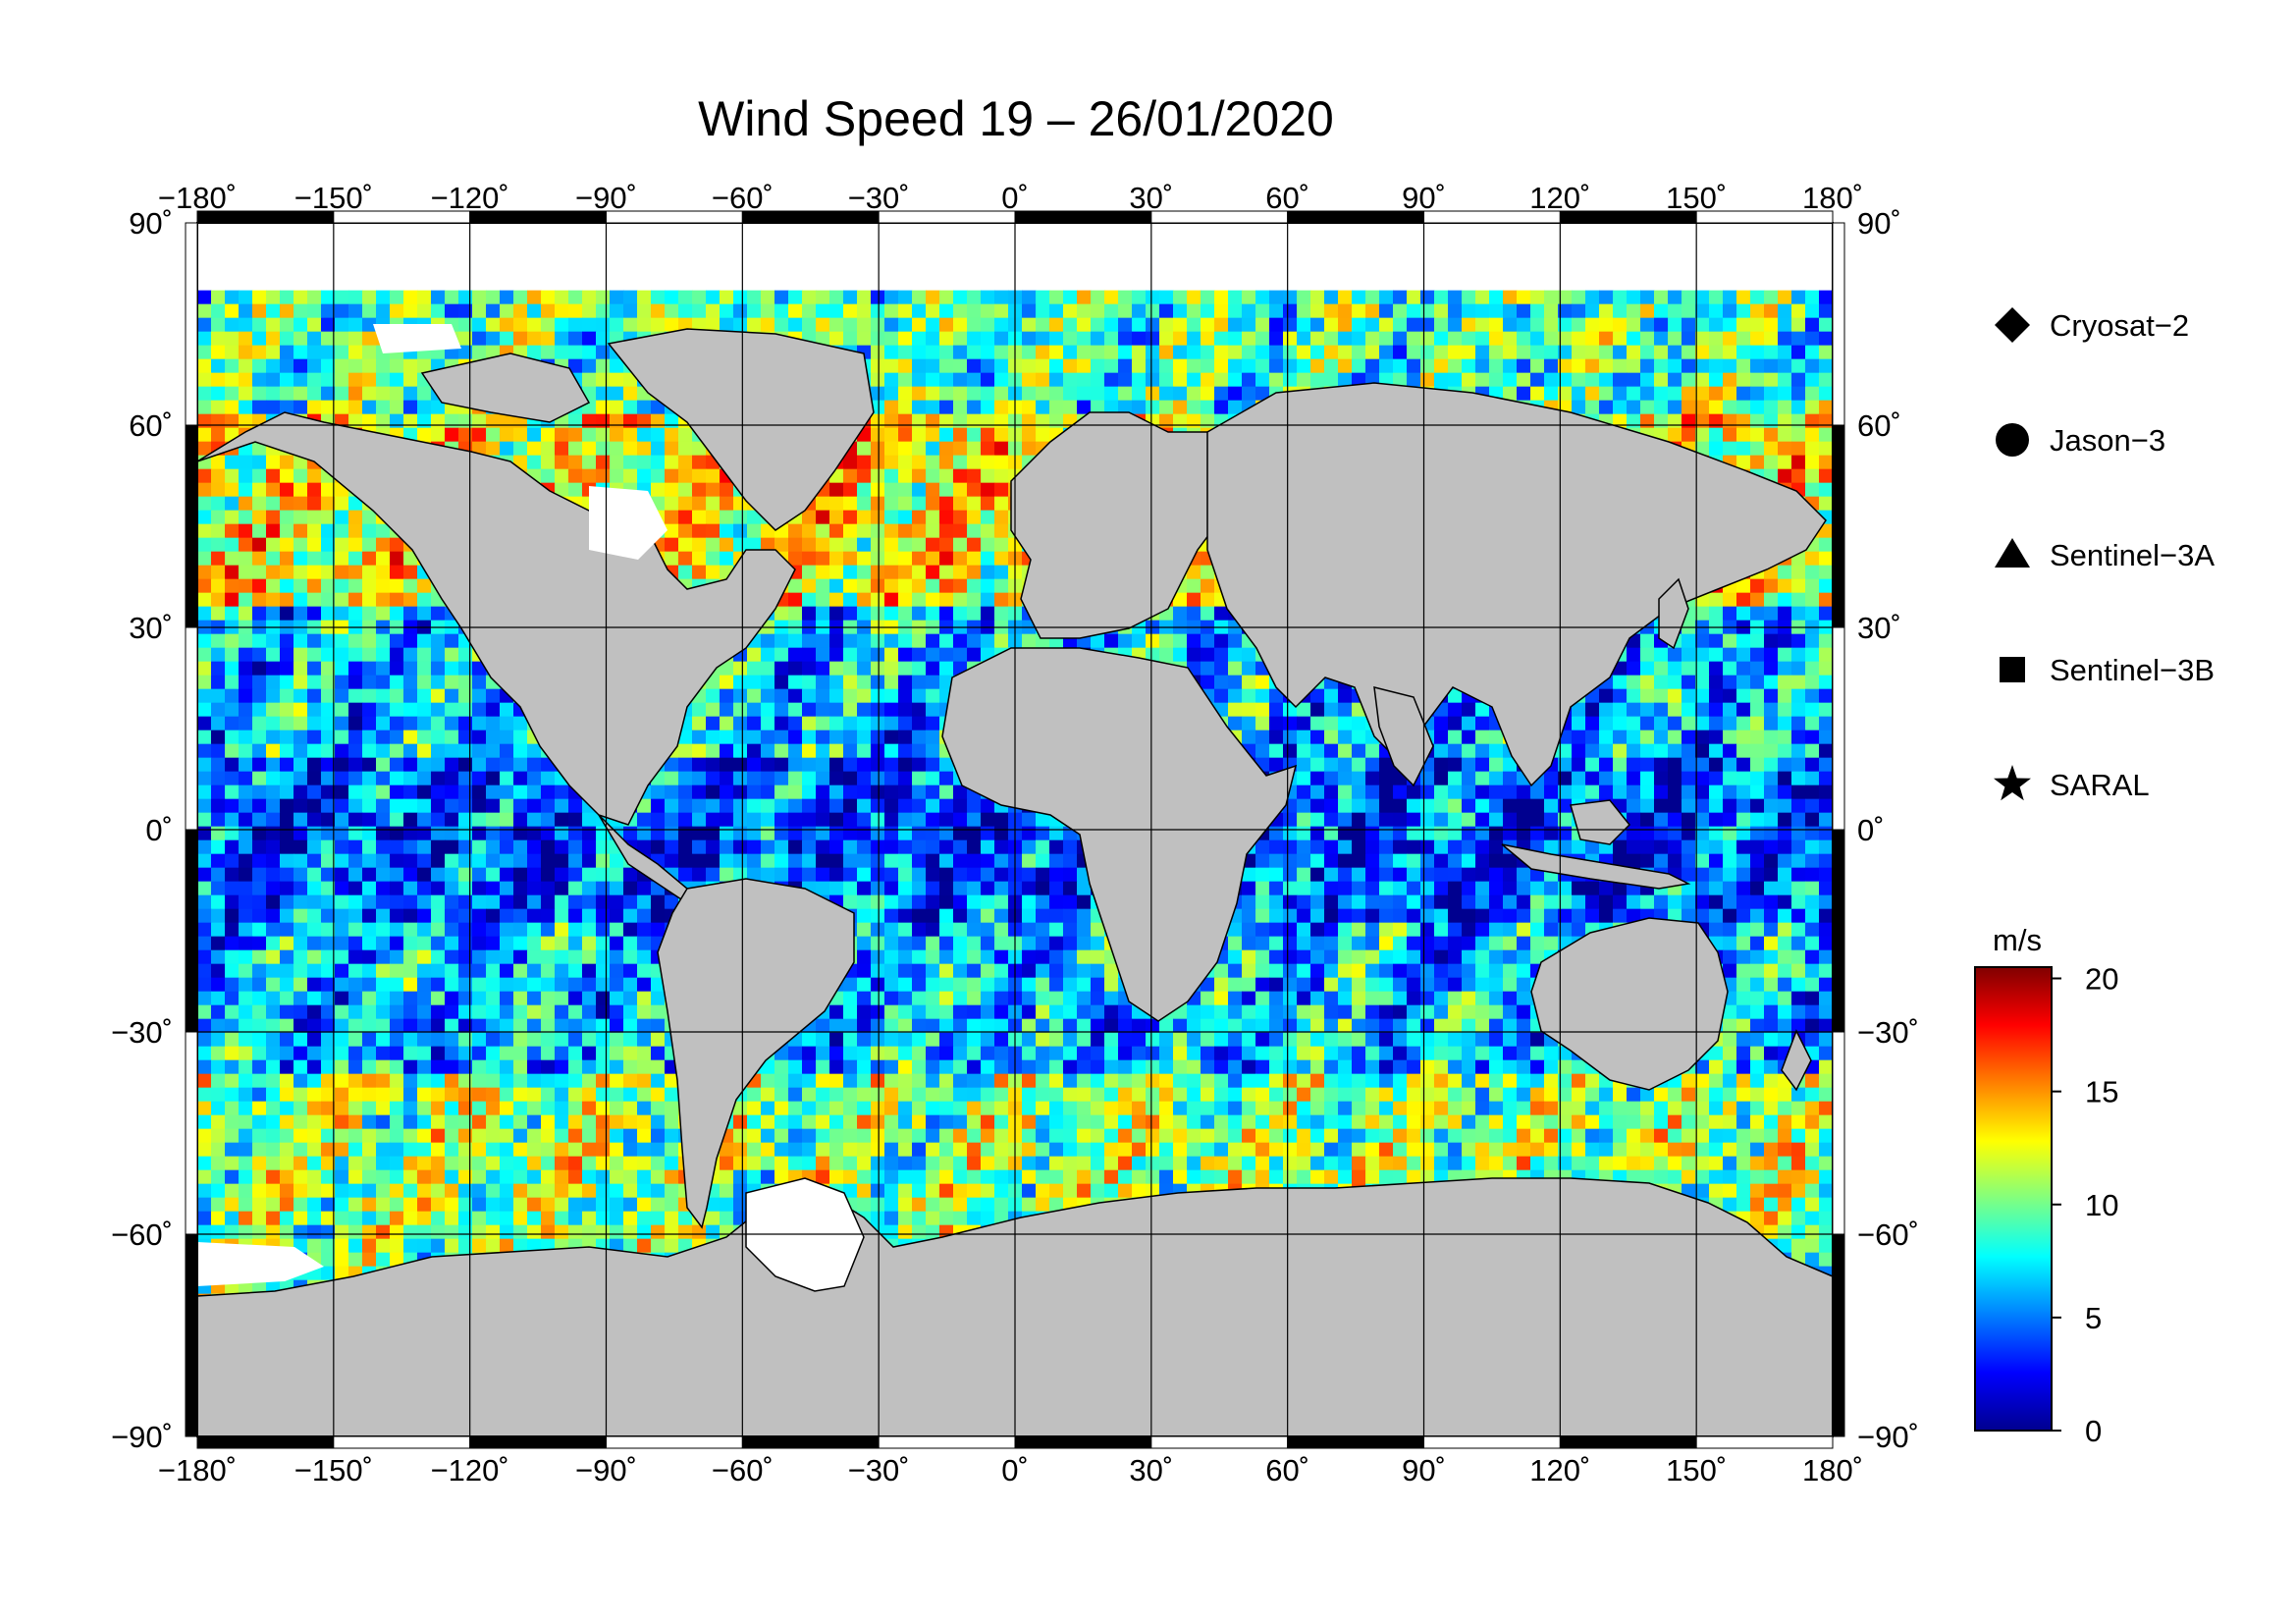 The width and height of the screenshot is (2296, 1623). Describe the element at coordinates (197, 198) in the screenshot. I see `lon-tick-label-top: −180˚` at that location.